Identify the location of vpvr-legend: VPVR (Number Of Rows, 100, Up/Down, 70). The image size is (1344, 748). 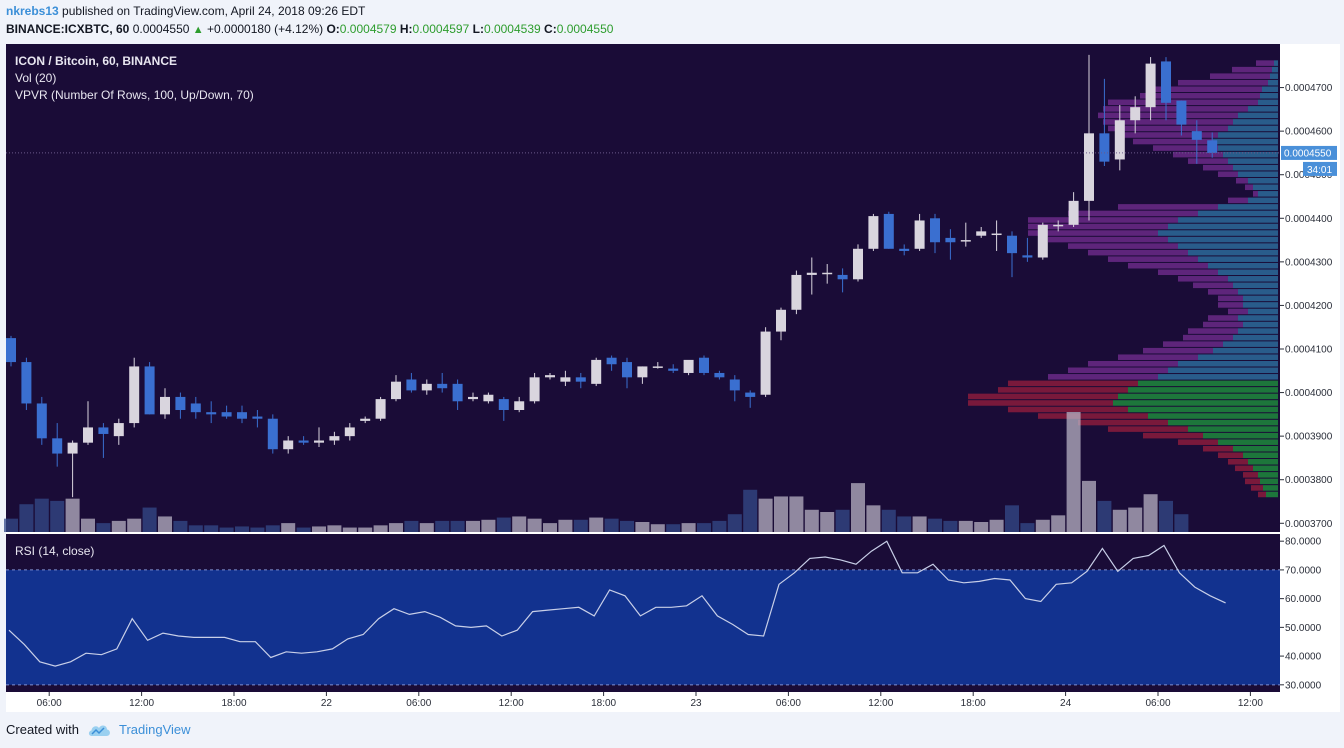
(134, 95).